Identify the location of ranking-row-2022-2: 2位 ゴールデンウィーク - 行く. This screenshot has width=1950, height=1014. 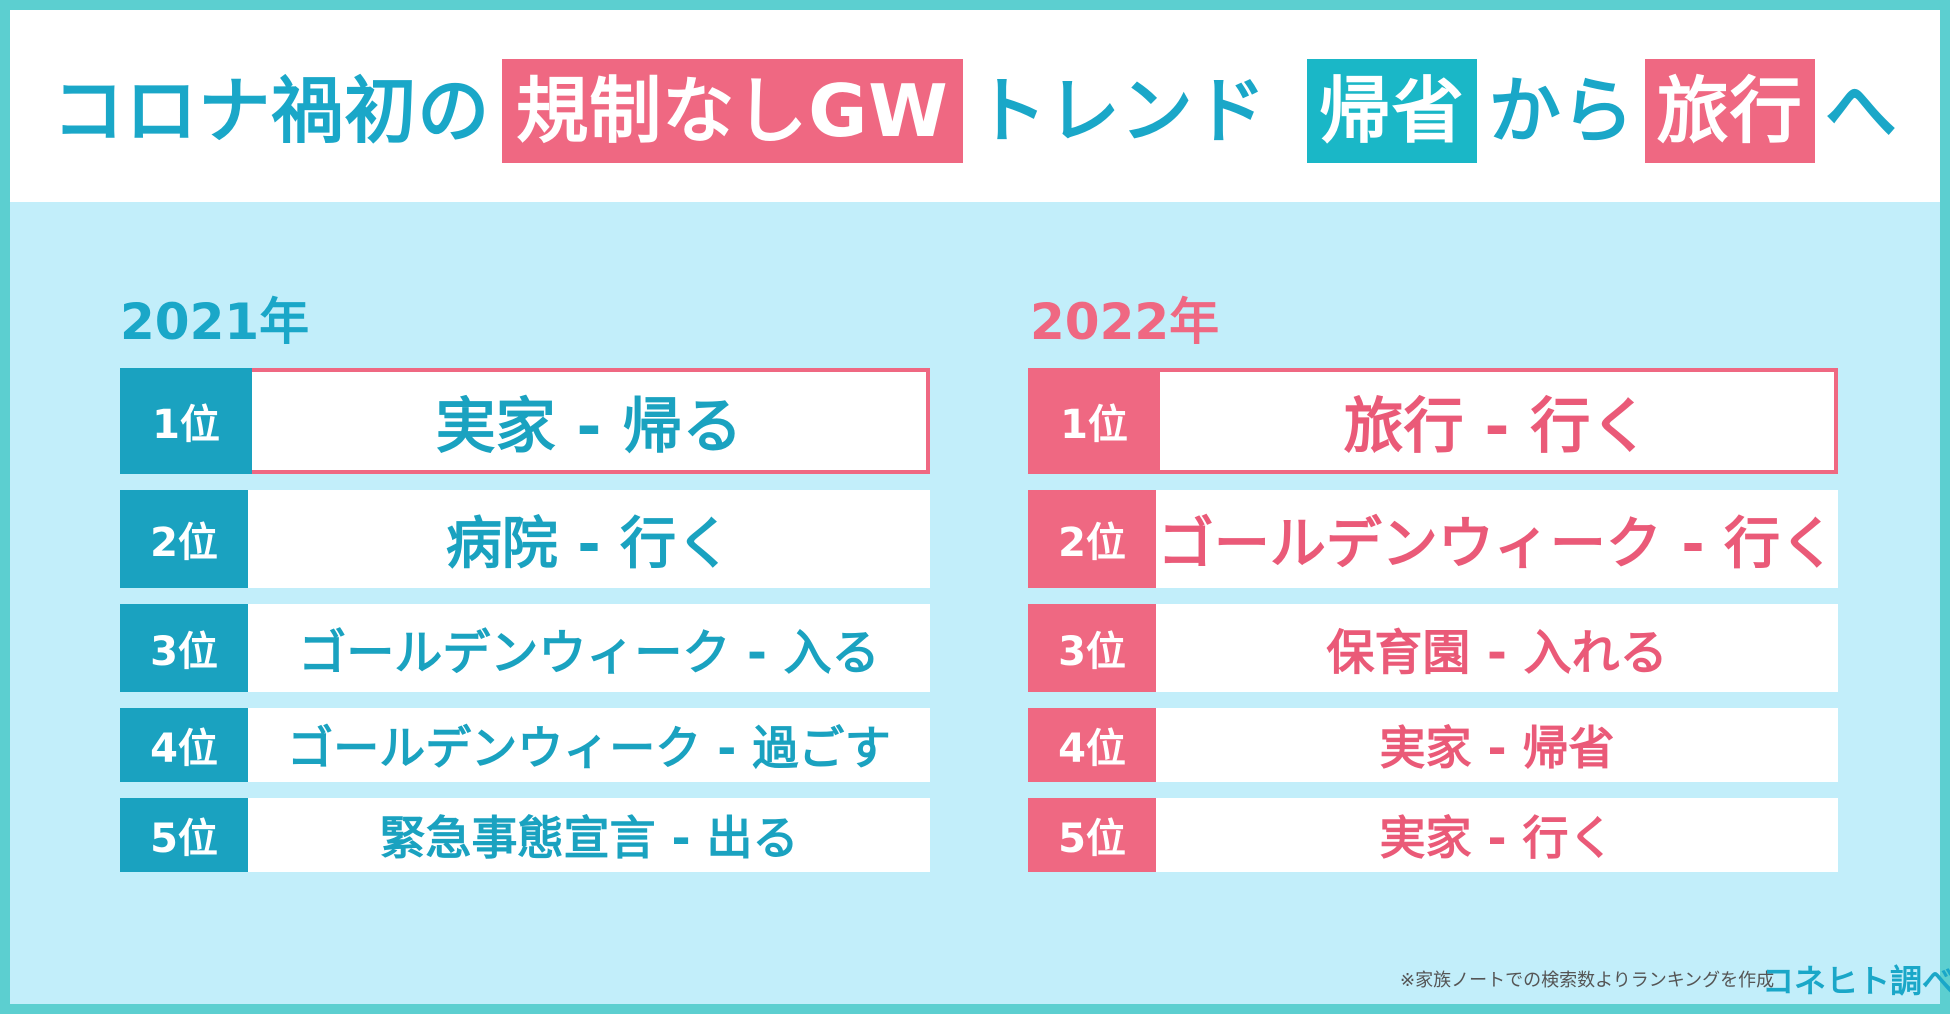
(1433, 539).